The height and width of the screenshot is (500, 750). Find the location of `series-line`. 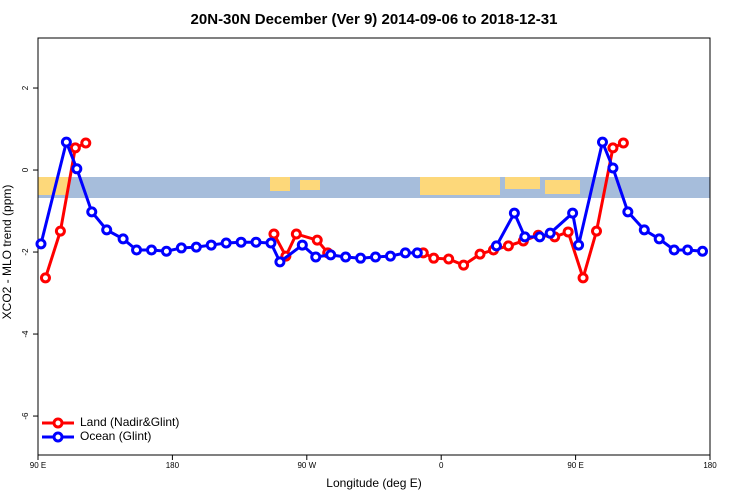

series-line is located at coordinates (65, 210).